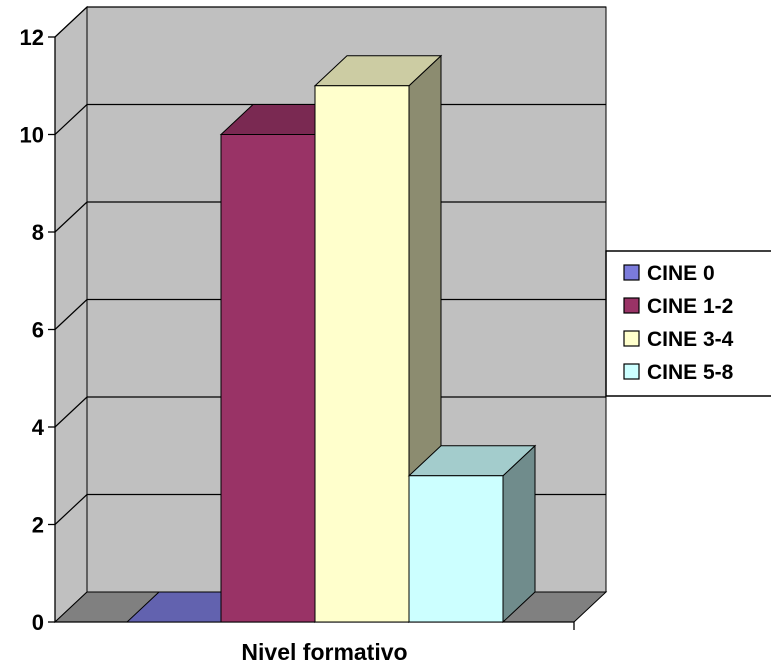  What do you see at coordinates (690, 306) in the screenshot?
I see `legend-label: CINE 1-2` at bounding box center [690, 306].